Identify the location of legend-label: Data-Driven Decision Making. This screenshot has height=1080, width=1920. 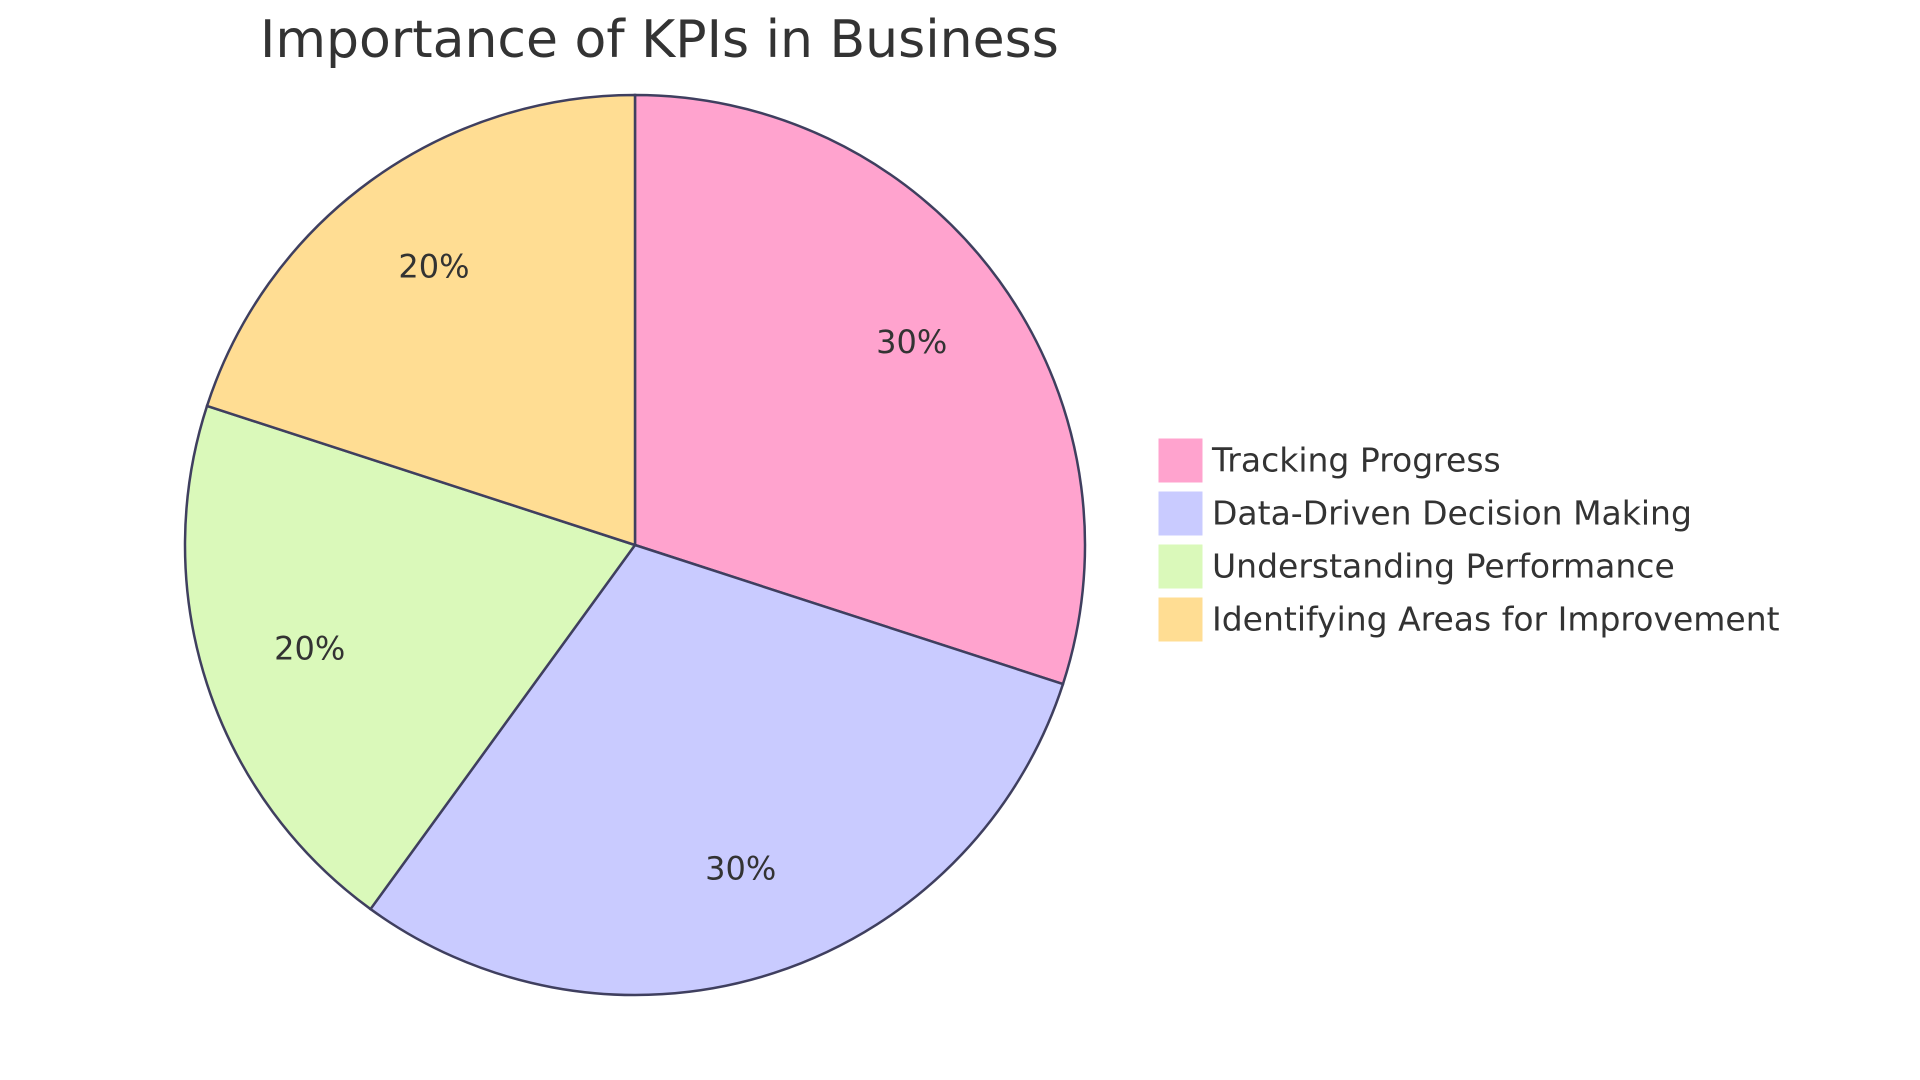
(1452, 513).